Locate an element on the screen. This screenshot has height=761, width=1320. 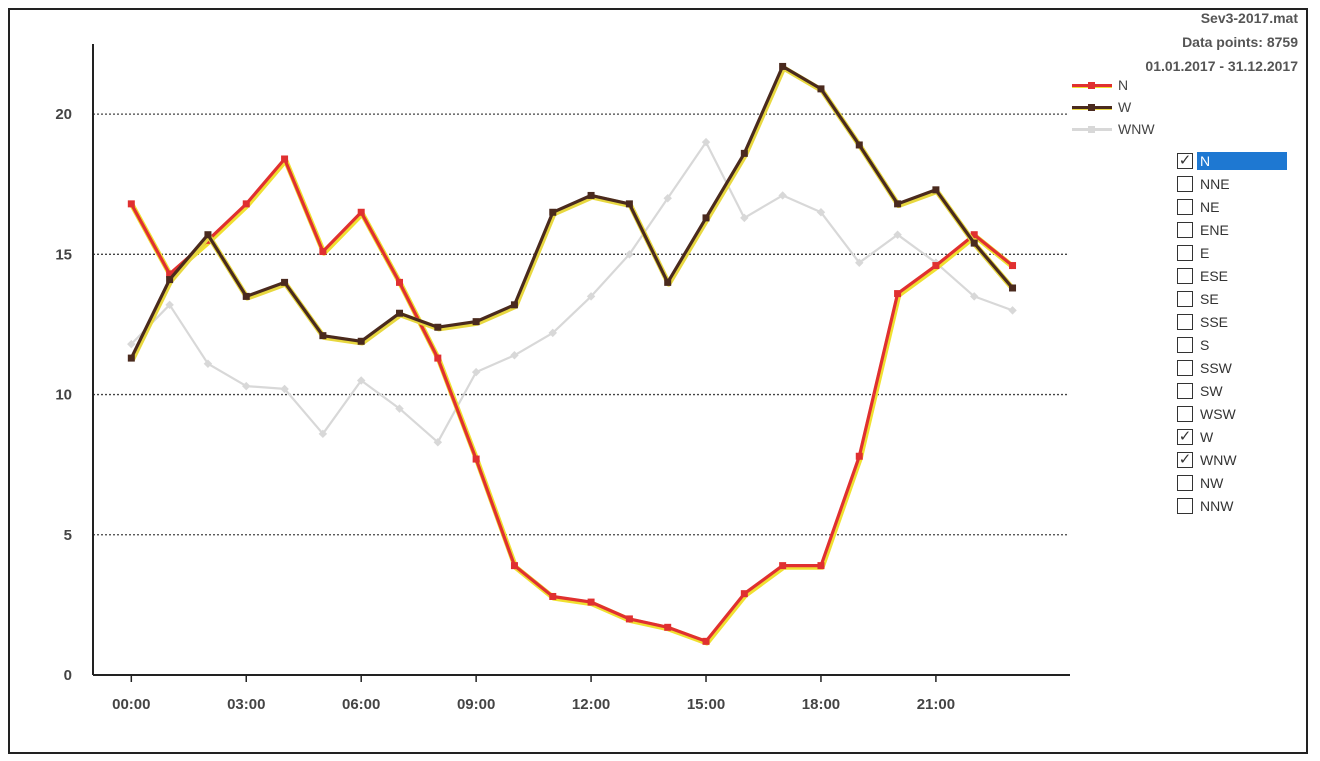
direction-item-nne: NNE is located at coordinates (1232, 183).